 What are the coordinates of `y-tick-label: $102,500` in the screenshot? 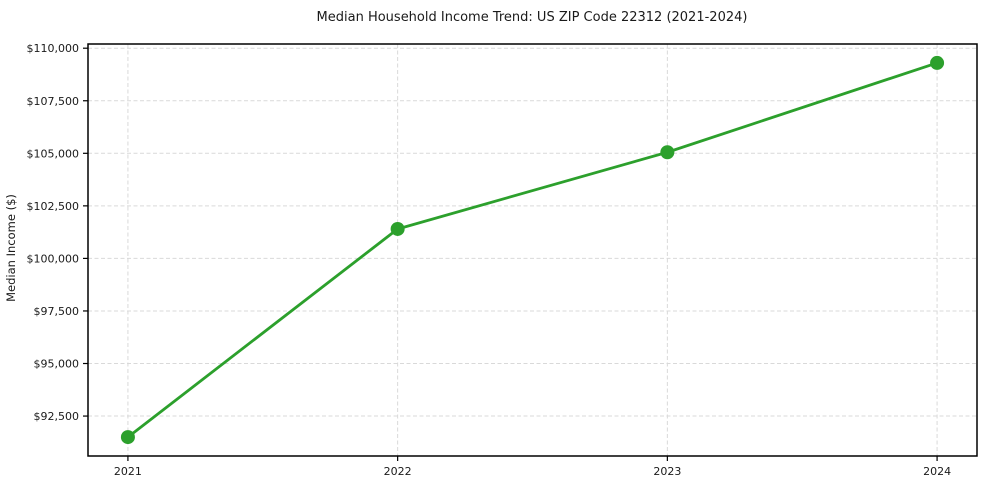 It's located at (53, 206).